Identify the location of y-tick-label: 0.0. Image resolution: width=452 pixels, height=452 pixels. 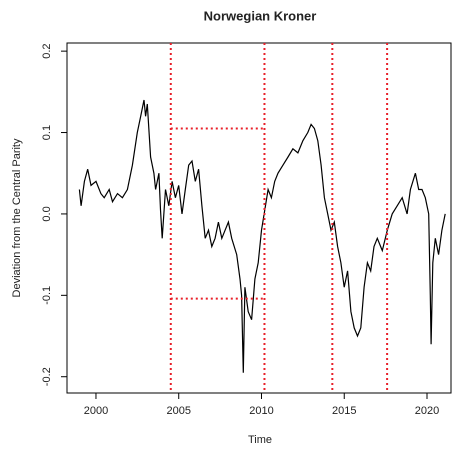
(47, 213).